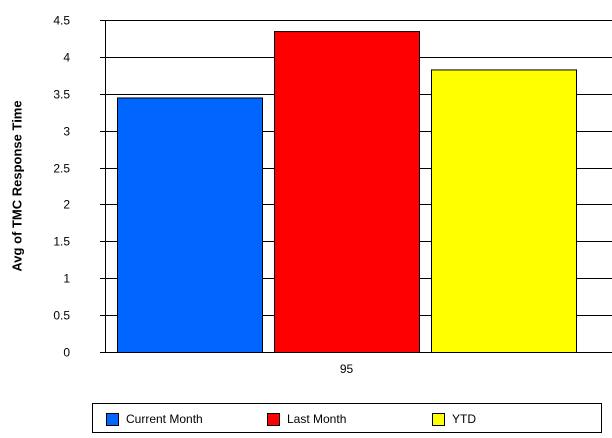 This screenshot has height=438, width=612. Describe the element at coordinates (61, 95) in the screenshot. I see `y-tick-label: 3.5` at that location.